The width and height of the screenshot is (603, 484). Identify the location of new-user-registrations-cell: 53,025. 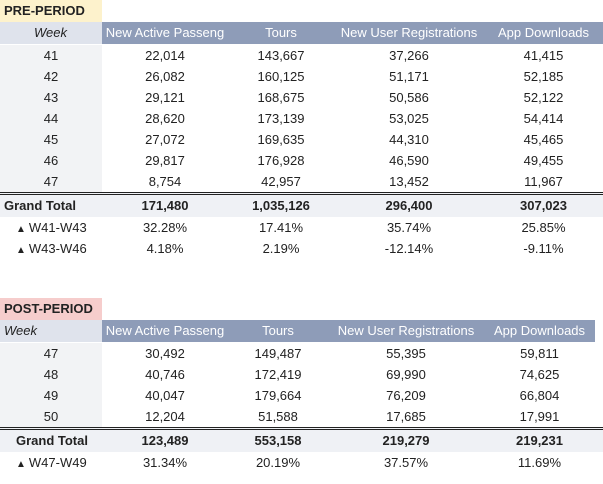
(409, 118).